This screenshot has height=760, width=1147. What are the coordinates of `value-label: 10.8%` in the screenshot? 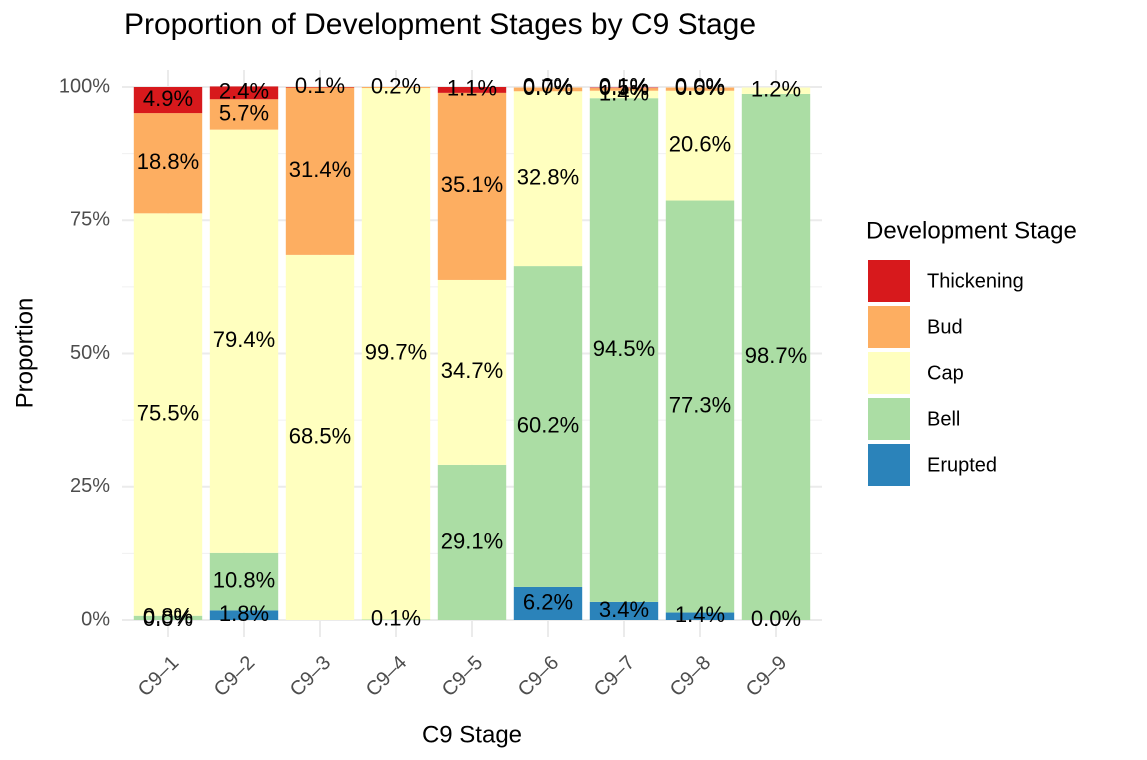 It's located at (244, 579).